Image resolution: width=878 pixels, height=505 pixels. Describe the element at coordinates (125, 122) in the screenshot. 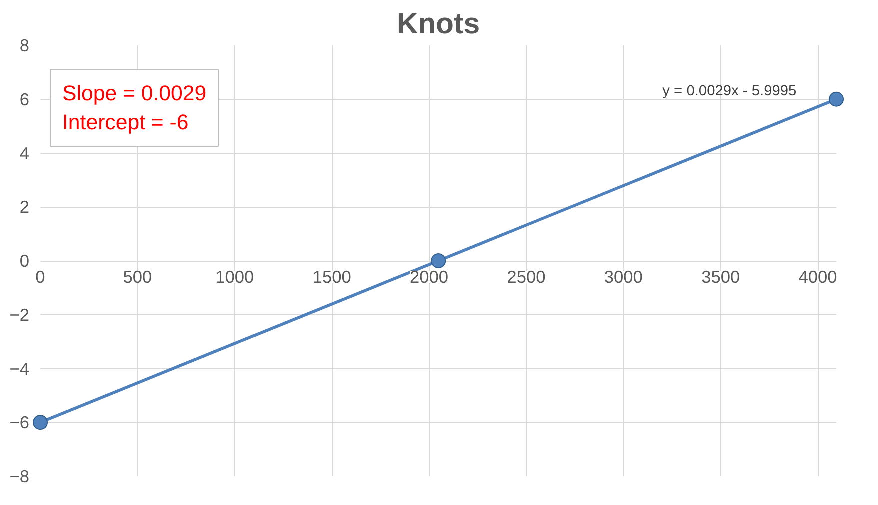

I see `annotation: Intercept = -6` at that location.